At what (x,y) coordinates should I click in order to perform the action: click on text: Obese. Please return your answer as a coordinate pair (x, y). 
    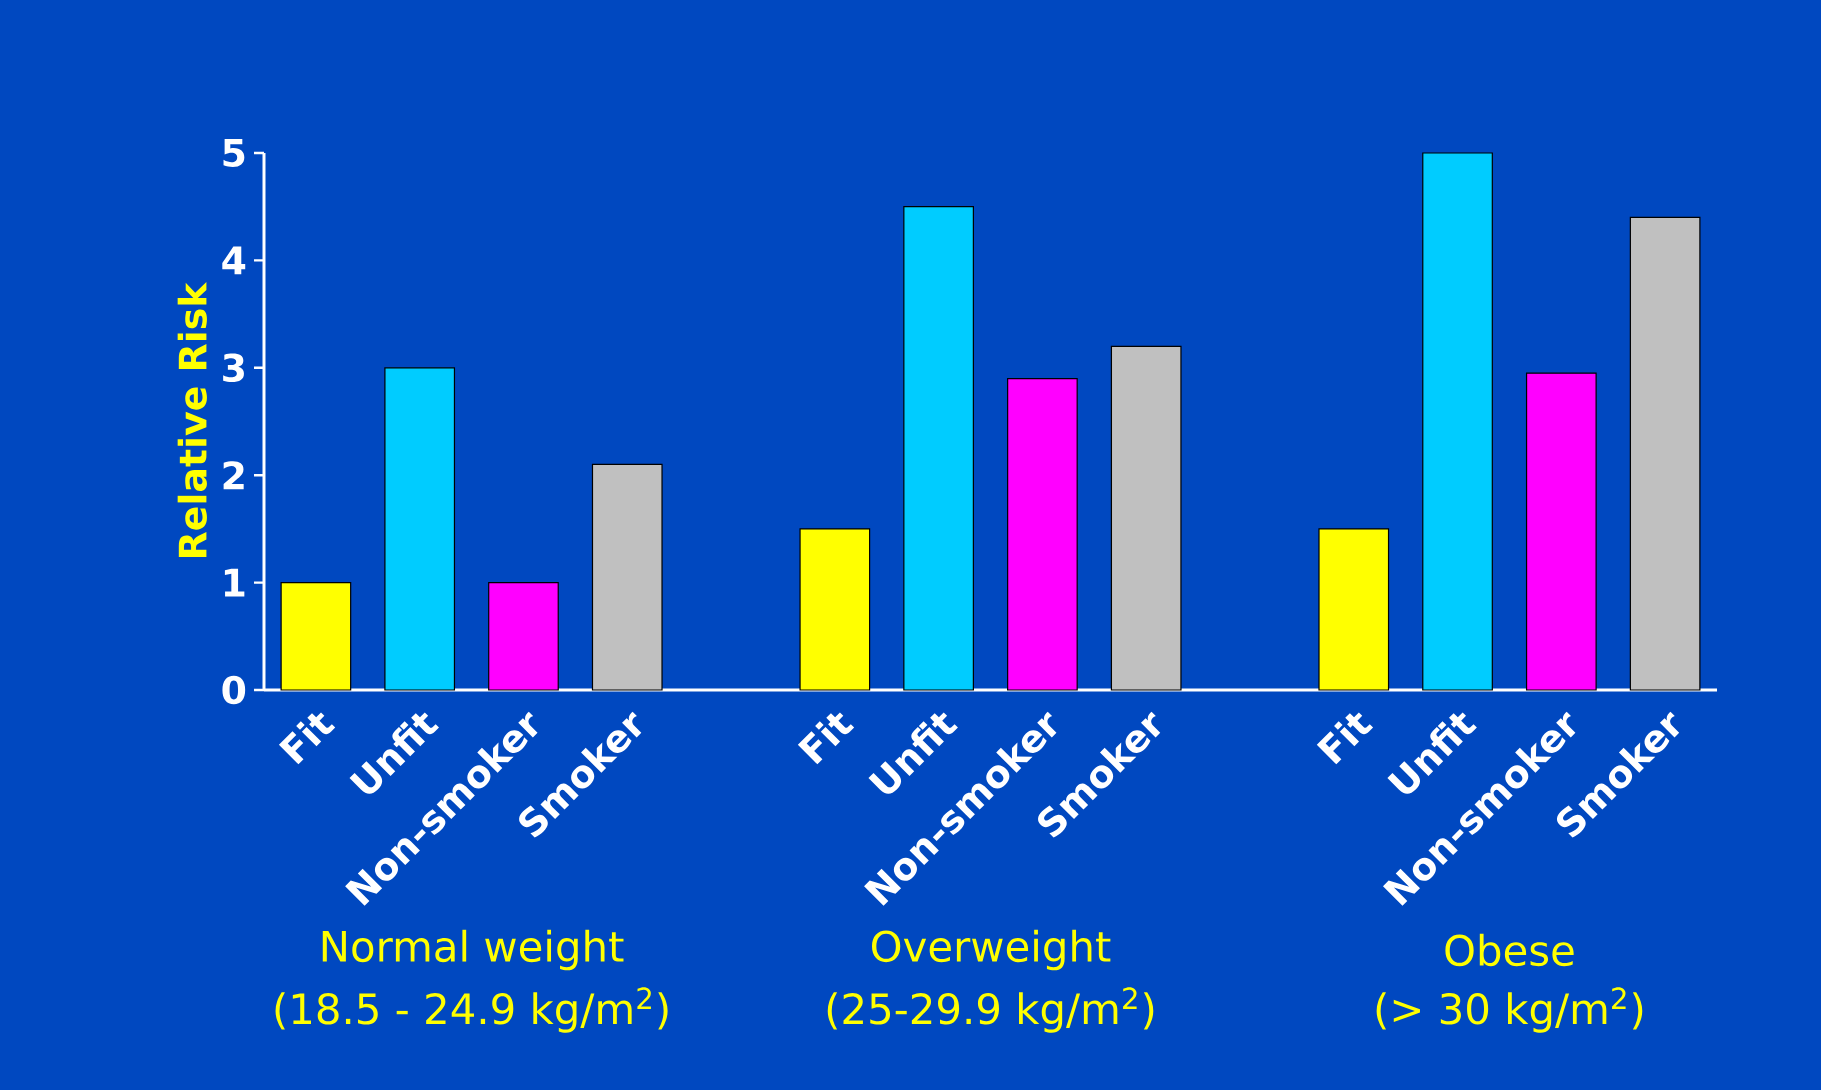
    Looking at the image, I should click on (1509, 950).